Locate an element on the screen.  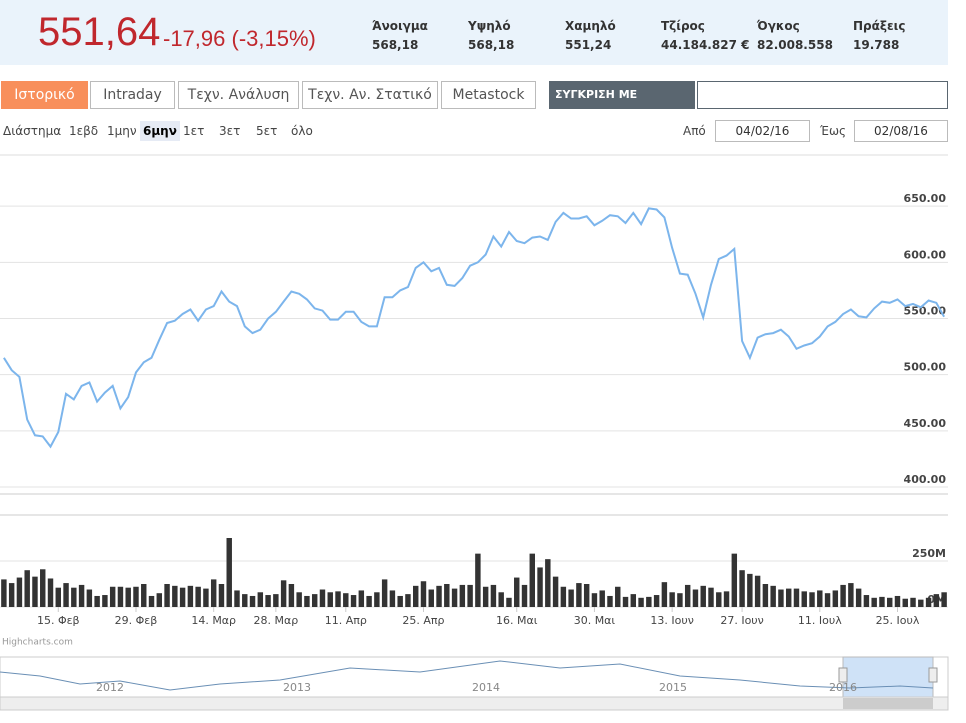
navigator-label: 2015 is located at coordinates (673, 687).